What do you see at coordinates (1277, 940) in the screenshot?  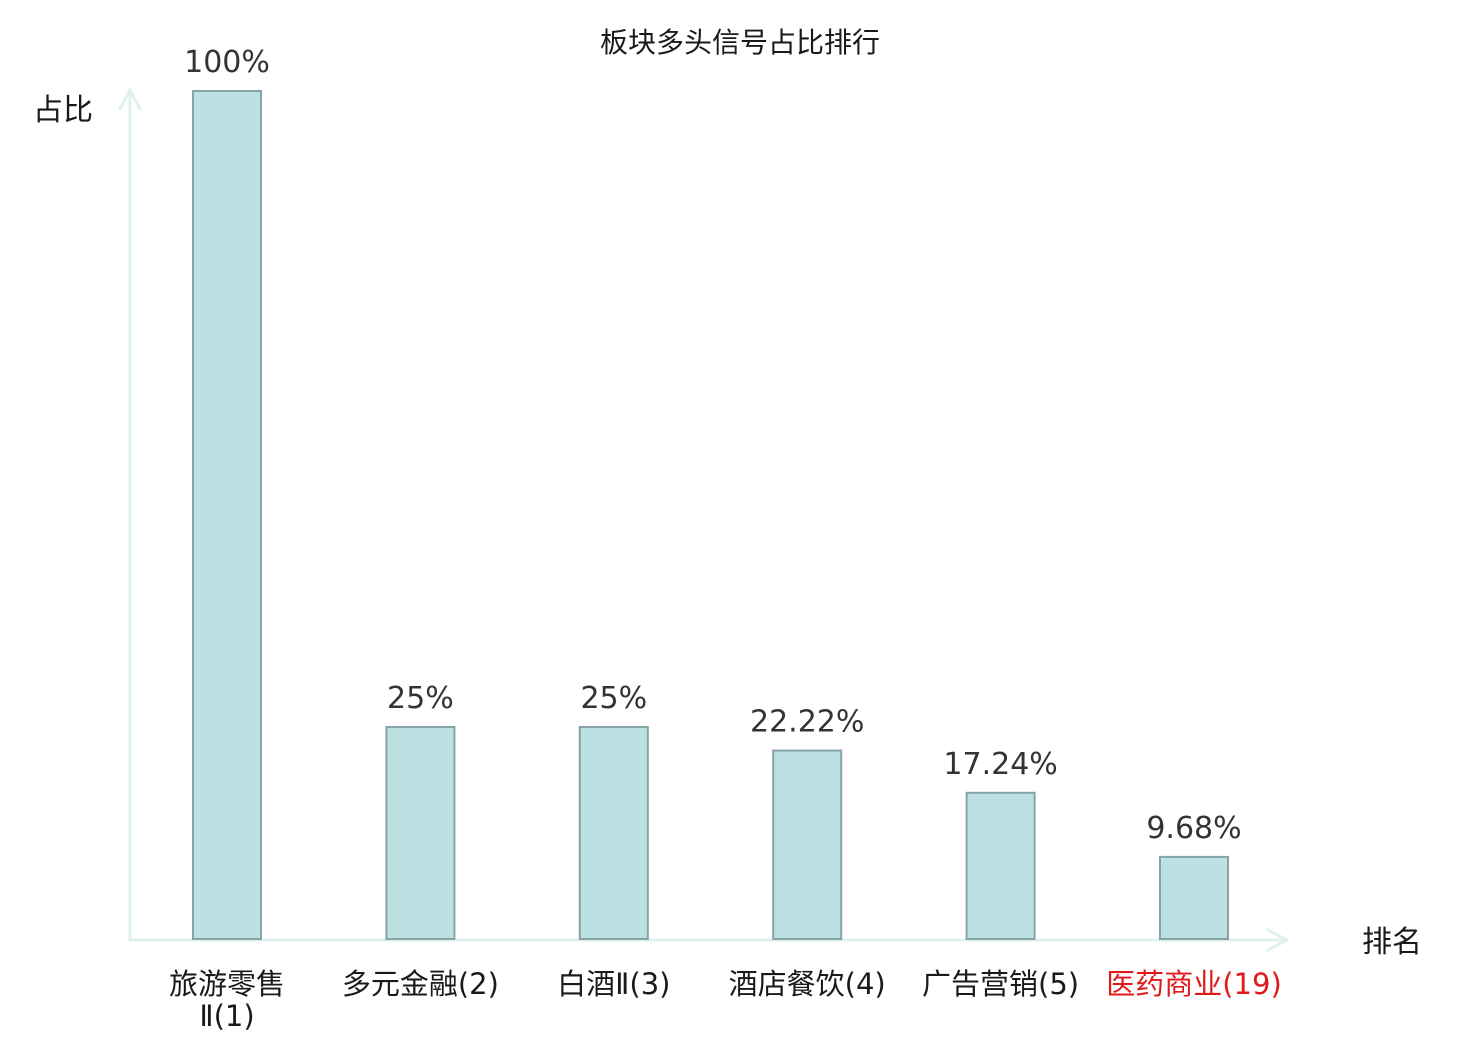 I see `x-axis-arrow` at bounding box center [1277, 940].